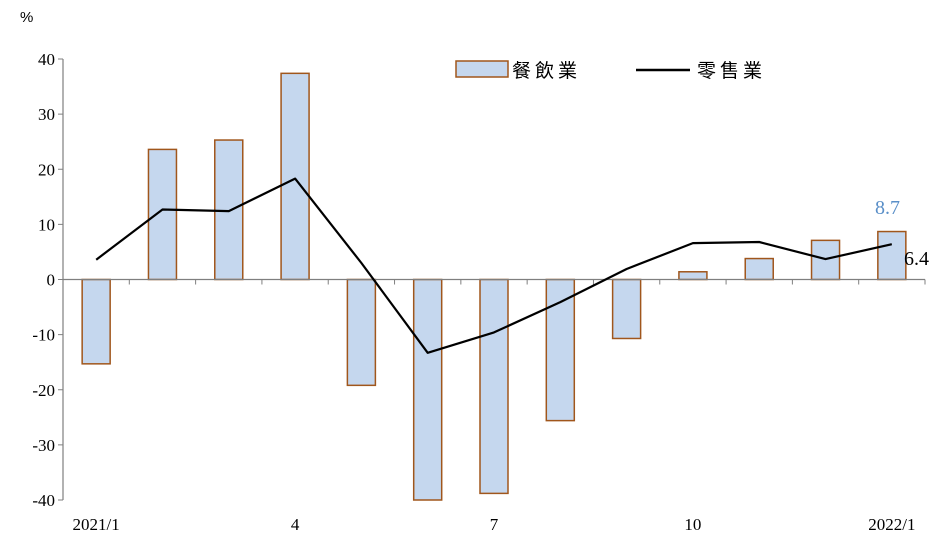 The image size is (940, 536). I want to click on legend: 餐飲業 零售業, so click(610, 71).